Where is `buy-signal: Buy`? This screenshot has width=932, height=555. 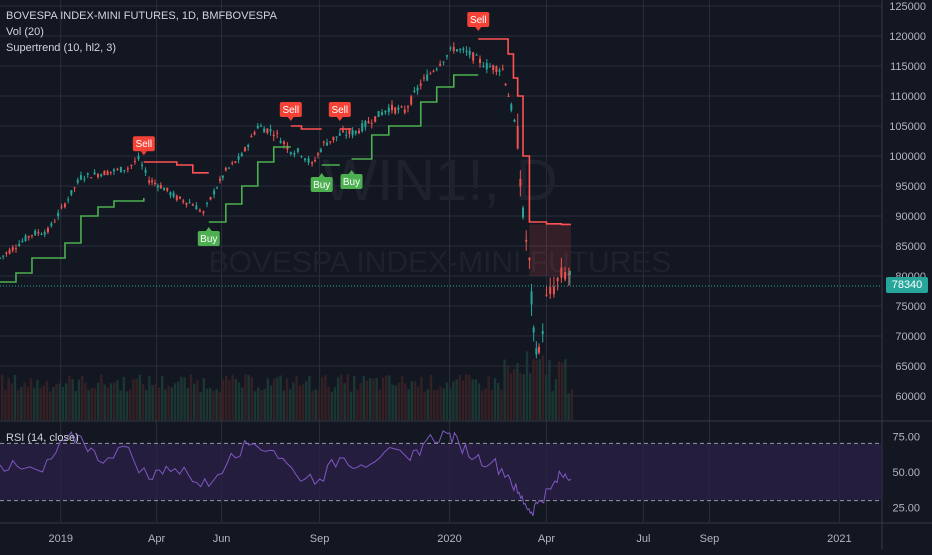 buy-signal: Buy is located at coordinates (321, 182).